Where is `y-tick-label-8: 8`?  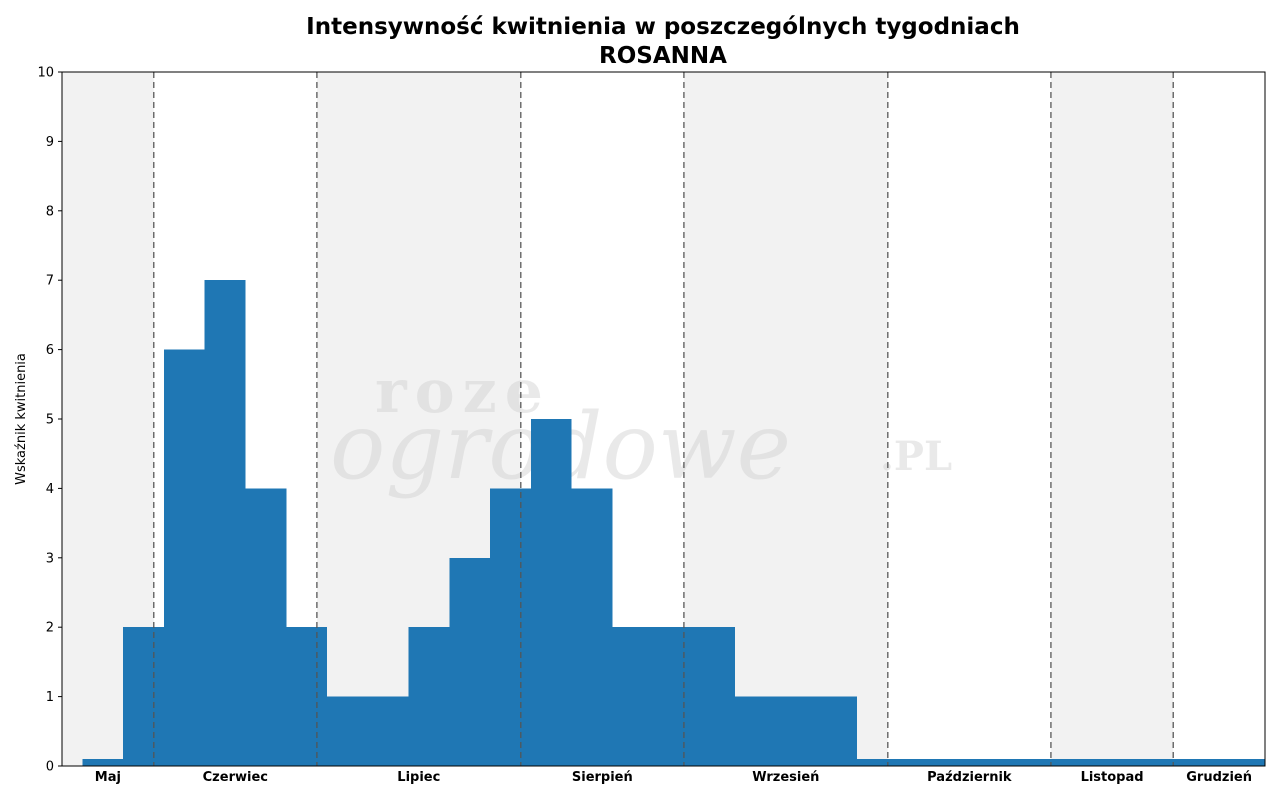 y-tick-label-8: 8 is located at coordinates (50, 211).